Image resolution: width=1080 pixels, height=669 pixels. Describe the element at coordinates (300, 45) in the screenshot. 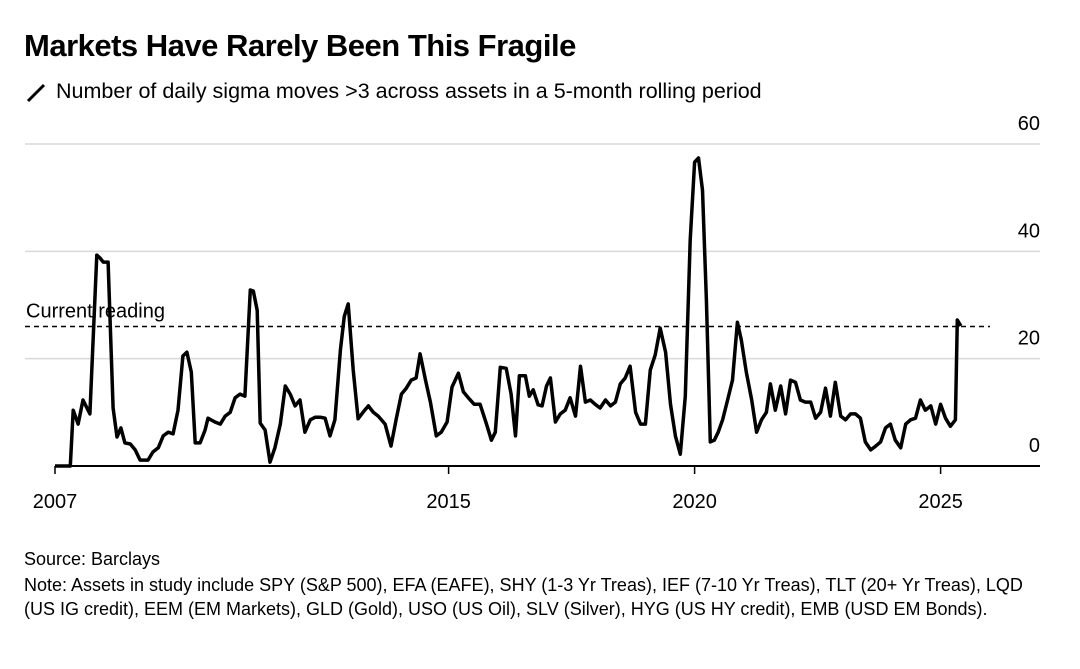

I see `chart-title: Markets Have Rarely Been This Fragile` at that location.